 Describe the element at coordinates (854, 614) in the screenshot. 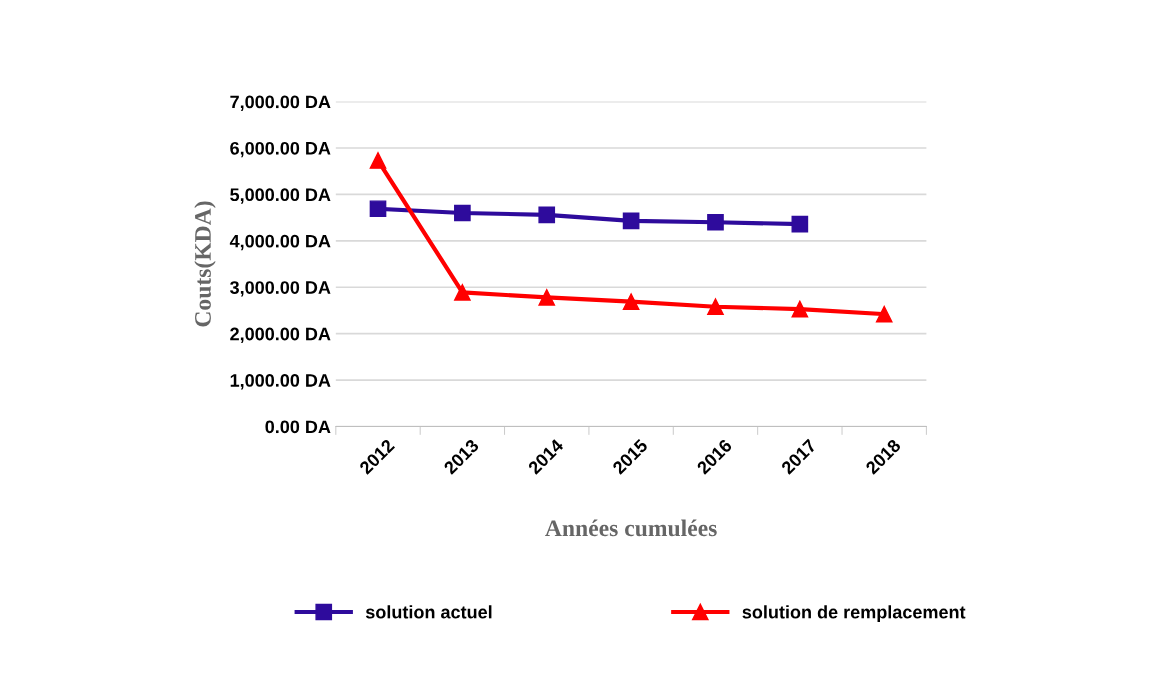

I see `legend-label: solution de remplacement` at that location.